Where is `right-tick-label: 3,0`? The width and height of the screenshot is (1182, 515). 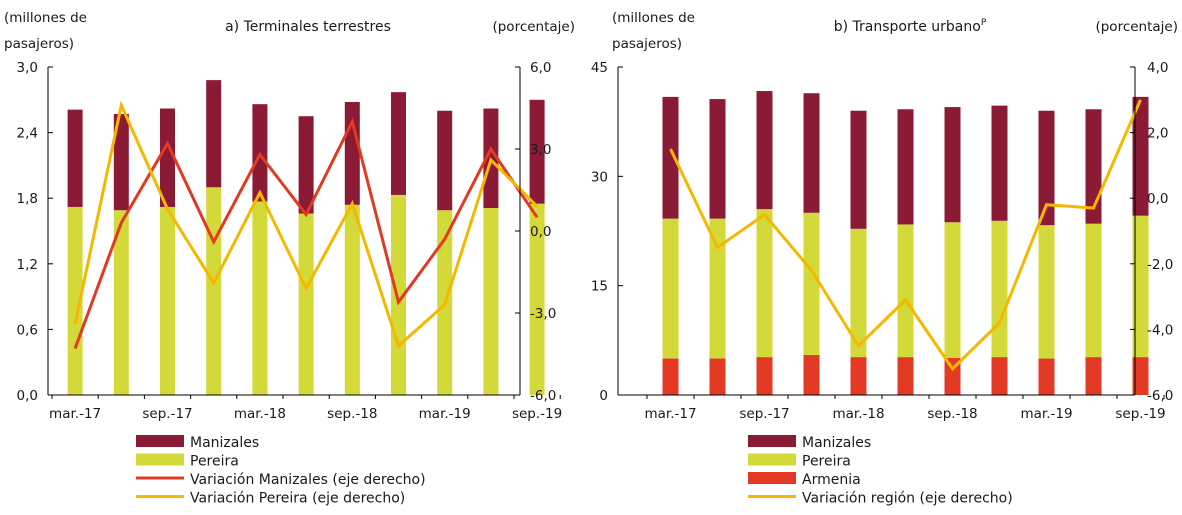 right-tick-label: 3,0 is located at coordinates (540, 150).